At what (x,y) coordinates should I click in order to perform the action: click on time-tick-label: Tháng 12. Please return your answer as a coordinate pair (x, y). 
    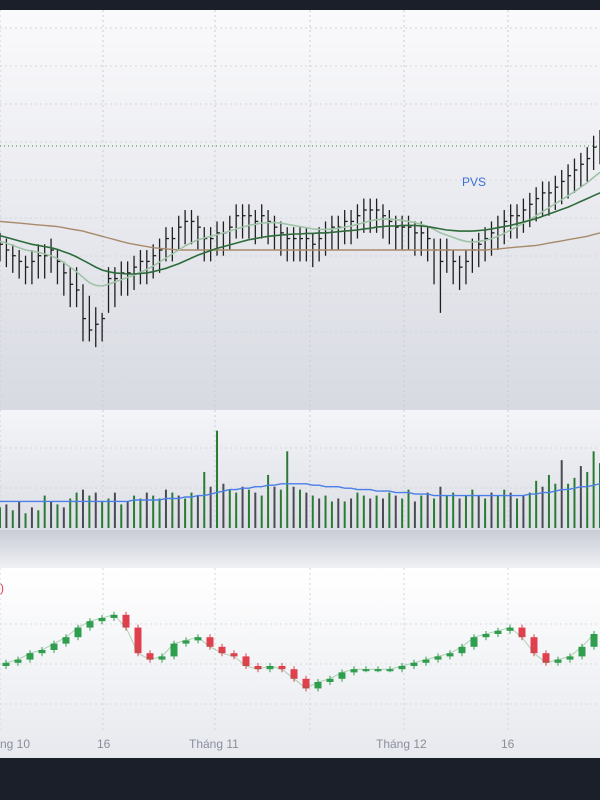
    Looking at the image, I should click on (401, 744).